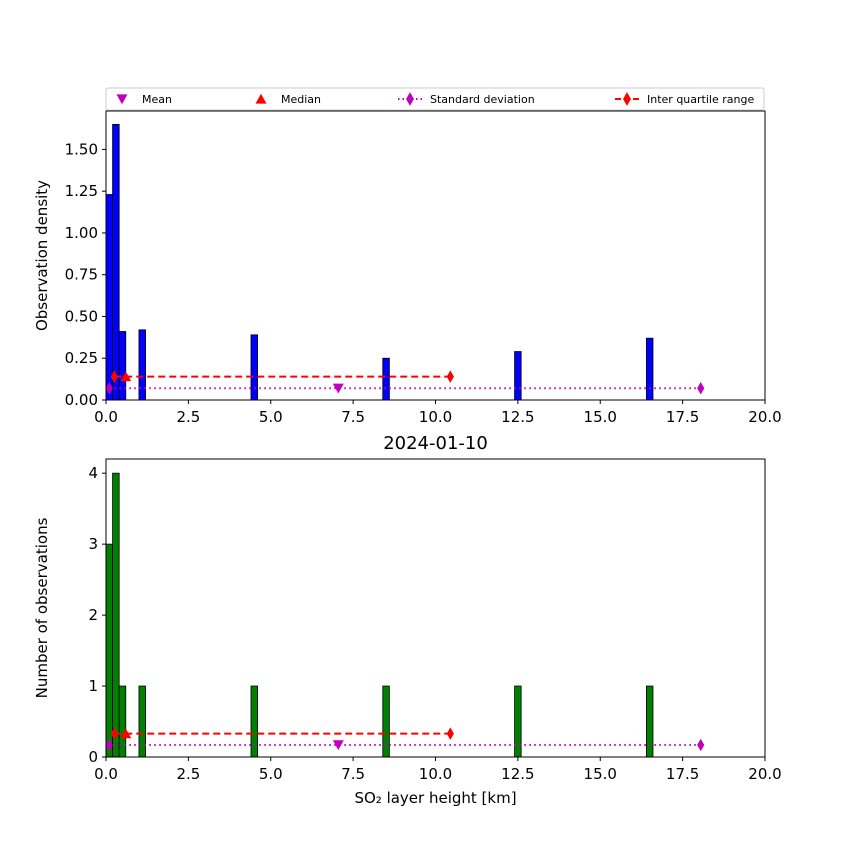  I want to click on legend-entry-std: Standard deviation, so click(466, 99).